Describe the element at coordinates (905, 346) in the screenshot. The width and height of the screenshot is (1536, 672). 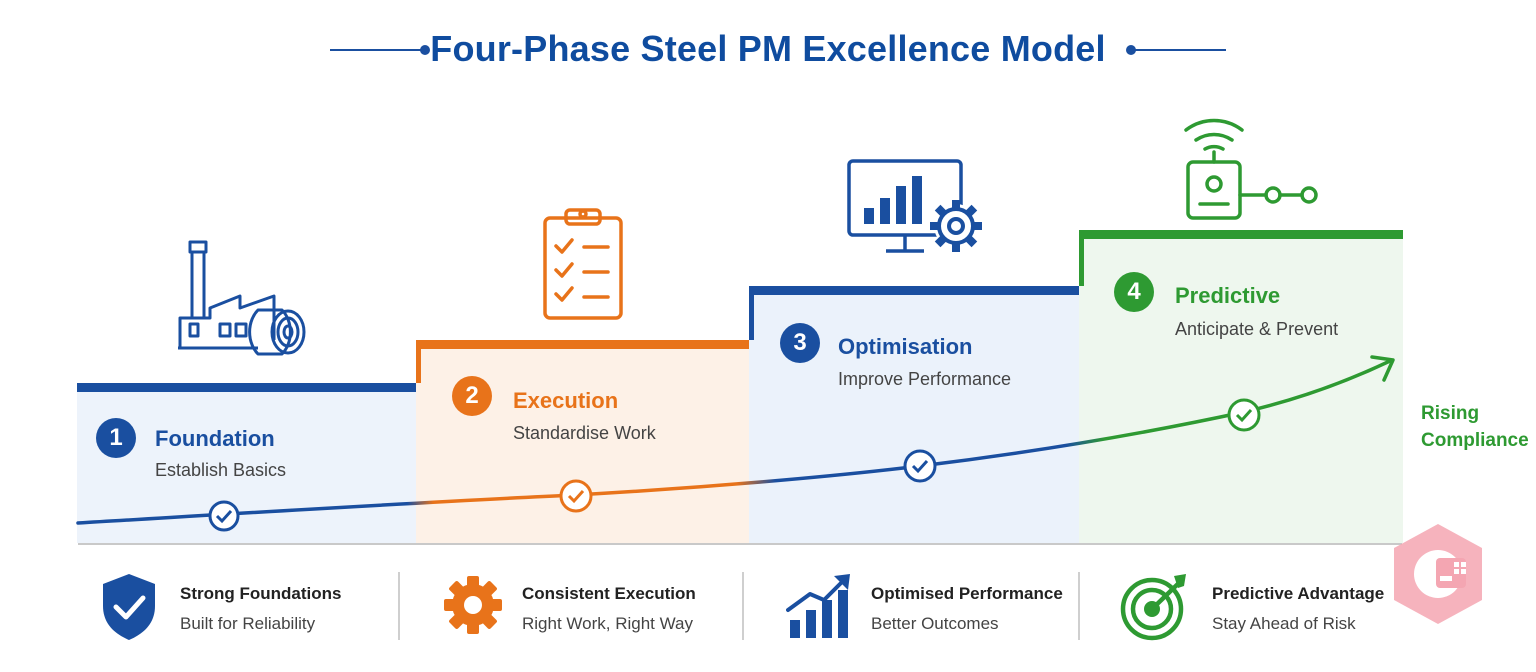
I see `phase-title-3: Optimisation` at that location.